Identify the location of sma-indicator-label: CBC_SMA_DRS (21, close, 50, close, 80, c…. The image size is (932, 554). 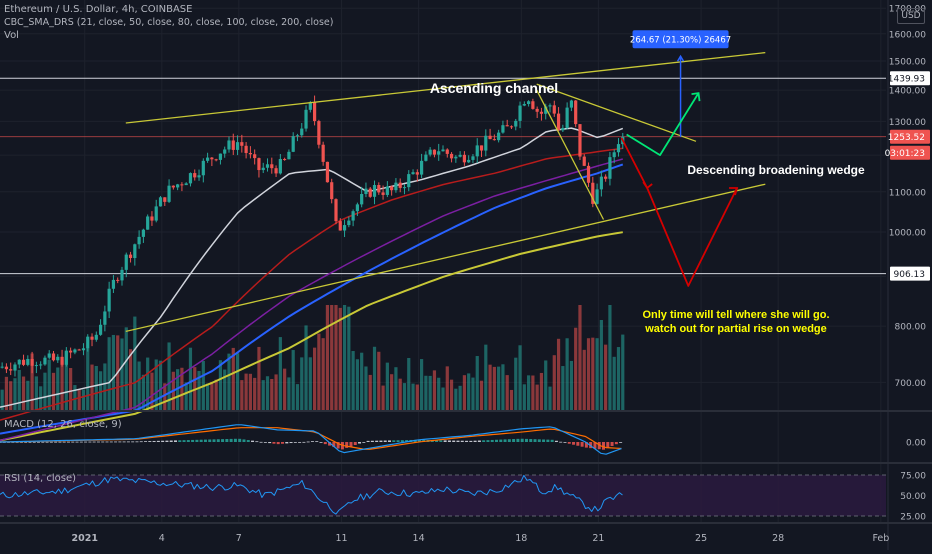
(169, 22).